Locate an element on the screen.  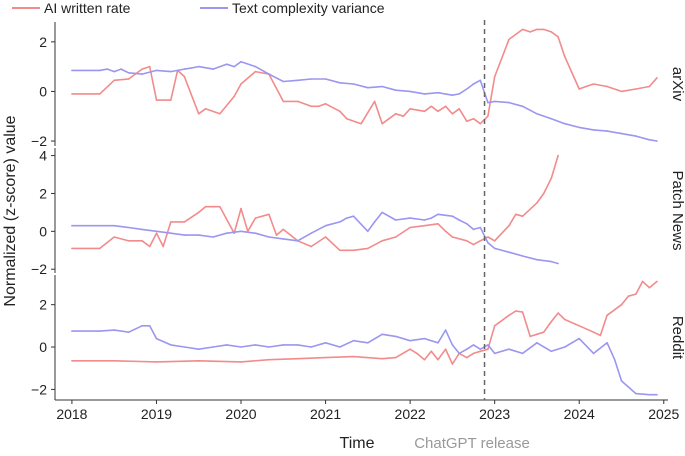
x-axis-label: Time is located at coordinates (357, 443).